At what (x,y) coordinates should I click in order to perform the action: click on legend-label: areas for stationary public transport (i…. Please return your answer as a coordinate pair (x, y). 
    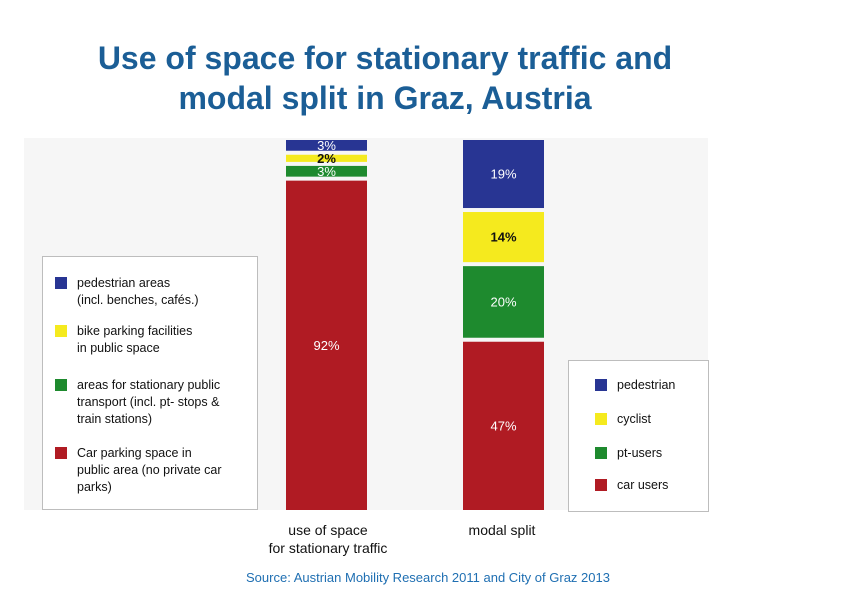
    Looking at the image, I should click on (149, 402).